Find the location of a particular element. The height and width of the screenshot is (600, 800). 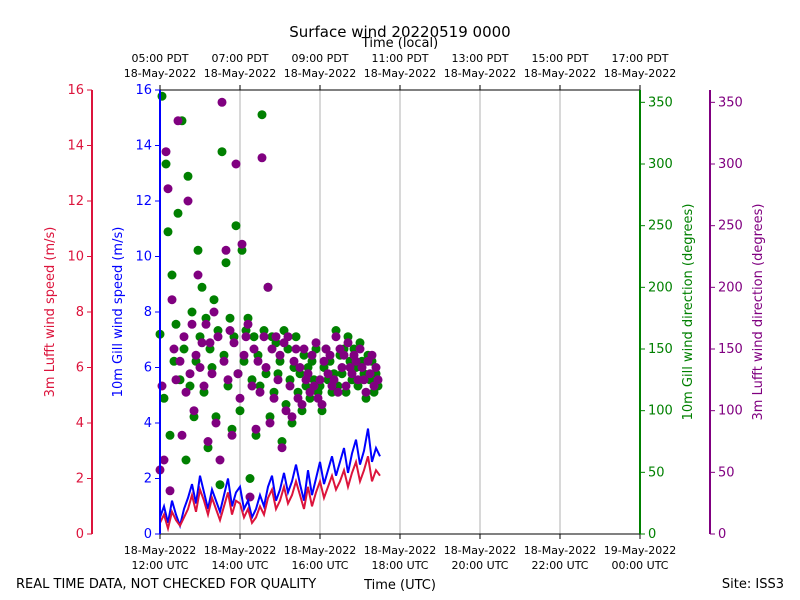

gill-speed-tick-label: 6 is located at coordinates (148, 368).